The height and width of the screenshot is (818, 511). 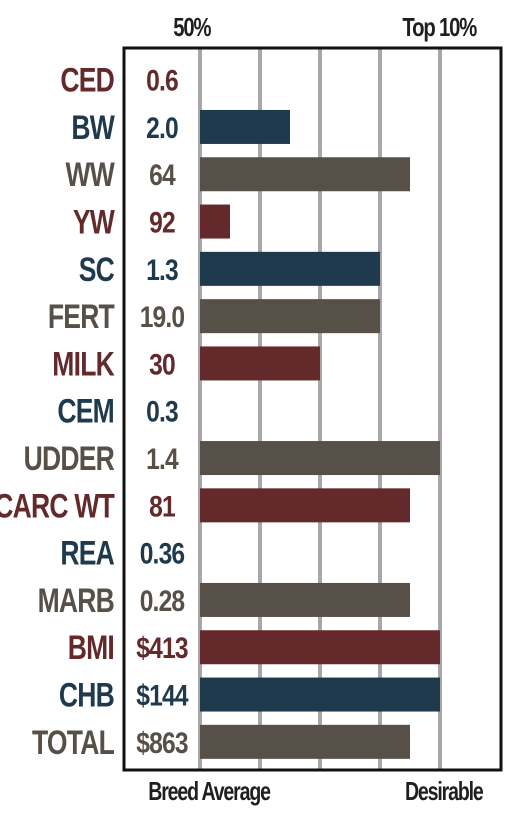 What do you see at coordinates (83, 364) in the screenshot?
I see `category-label: MILK` at bounding box center [83, 364].